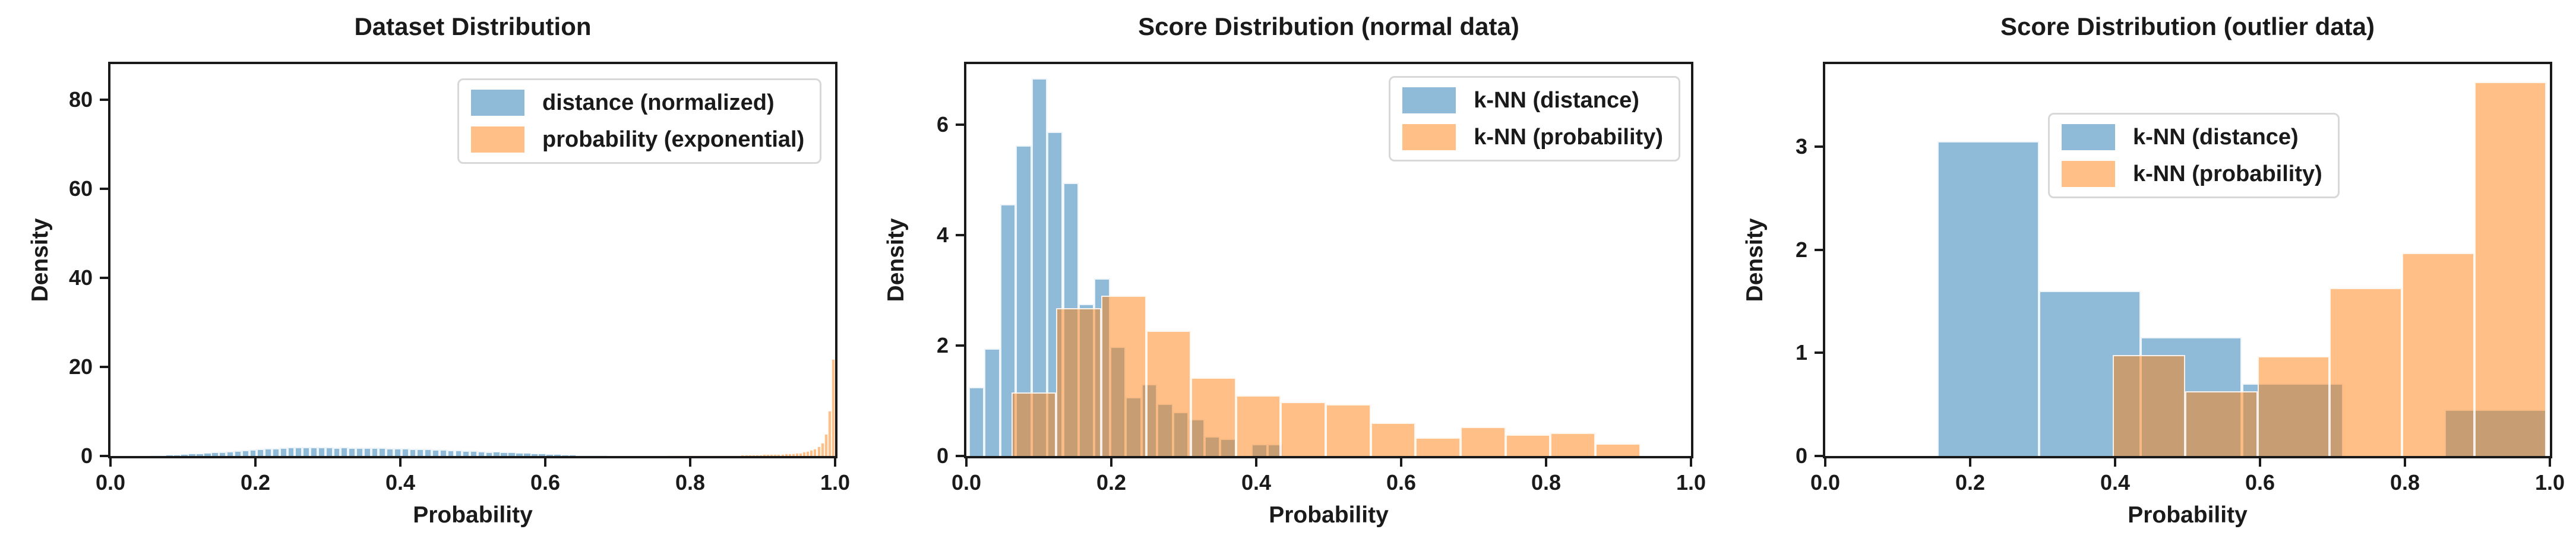 This screenshot has width=2576, height=548. I want to click on x-tick-label: 0.8, so click(690, 482).